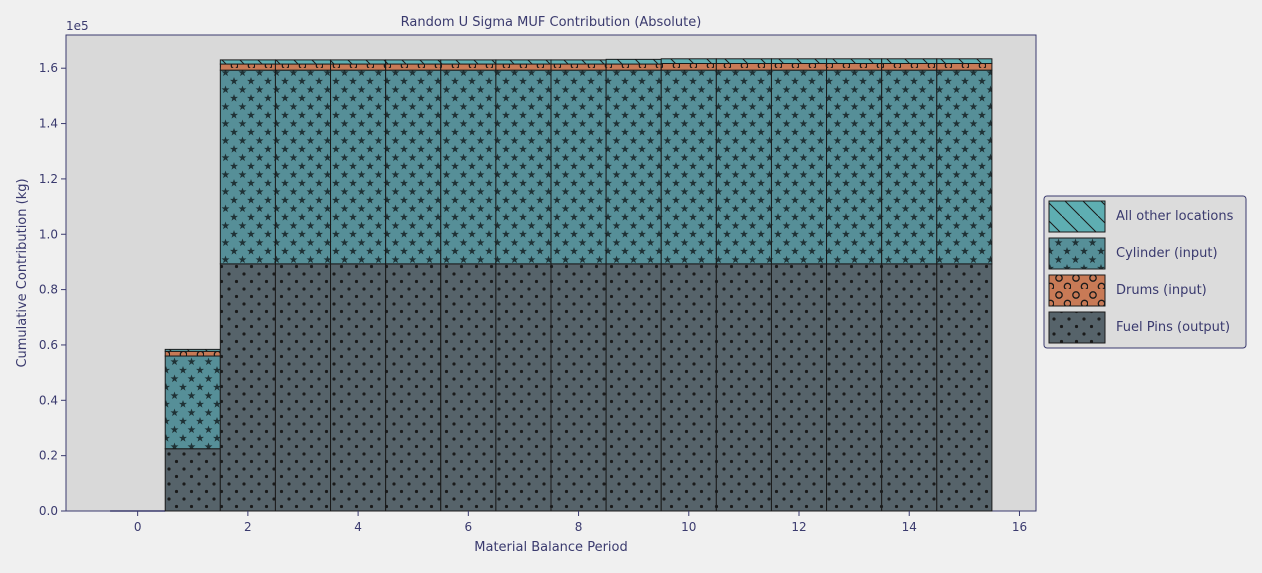 Image resolution: width=1262 pixels, height=573 pixels. Describe the element at coordinates (358, 527) in the screenshot. I see `x-tick-label: 4` at that location.